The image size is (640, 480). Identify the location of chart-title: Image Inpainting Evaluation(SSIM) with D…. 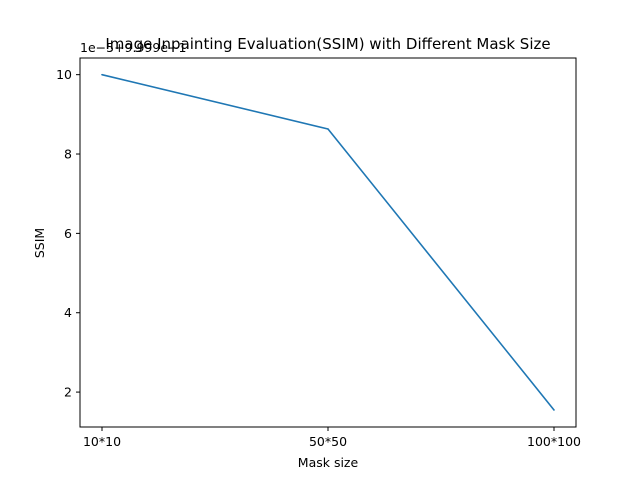
(327, 44).